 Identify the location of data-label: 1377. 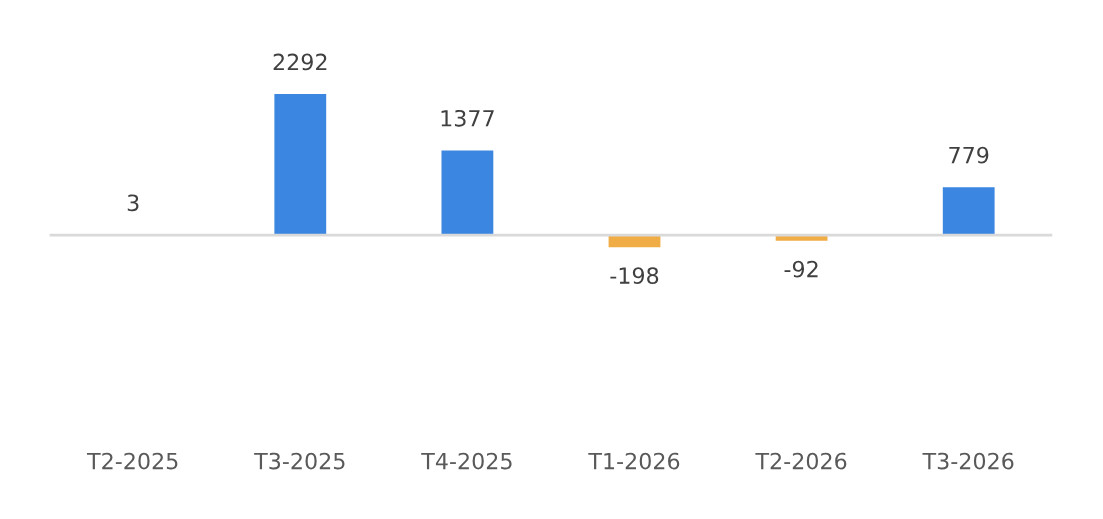
(467, 118).